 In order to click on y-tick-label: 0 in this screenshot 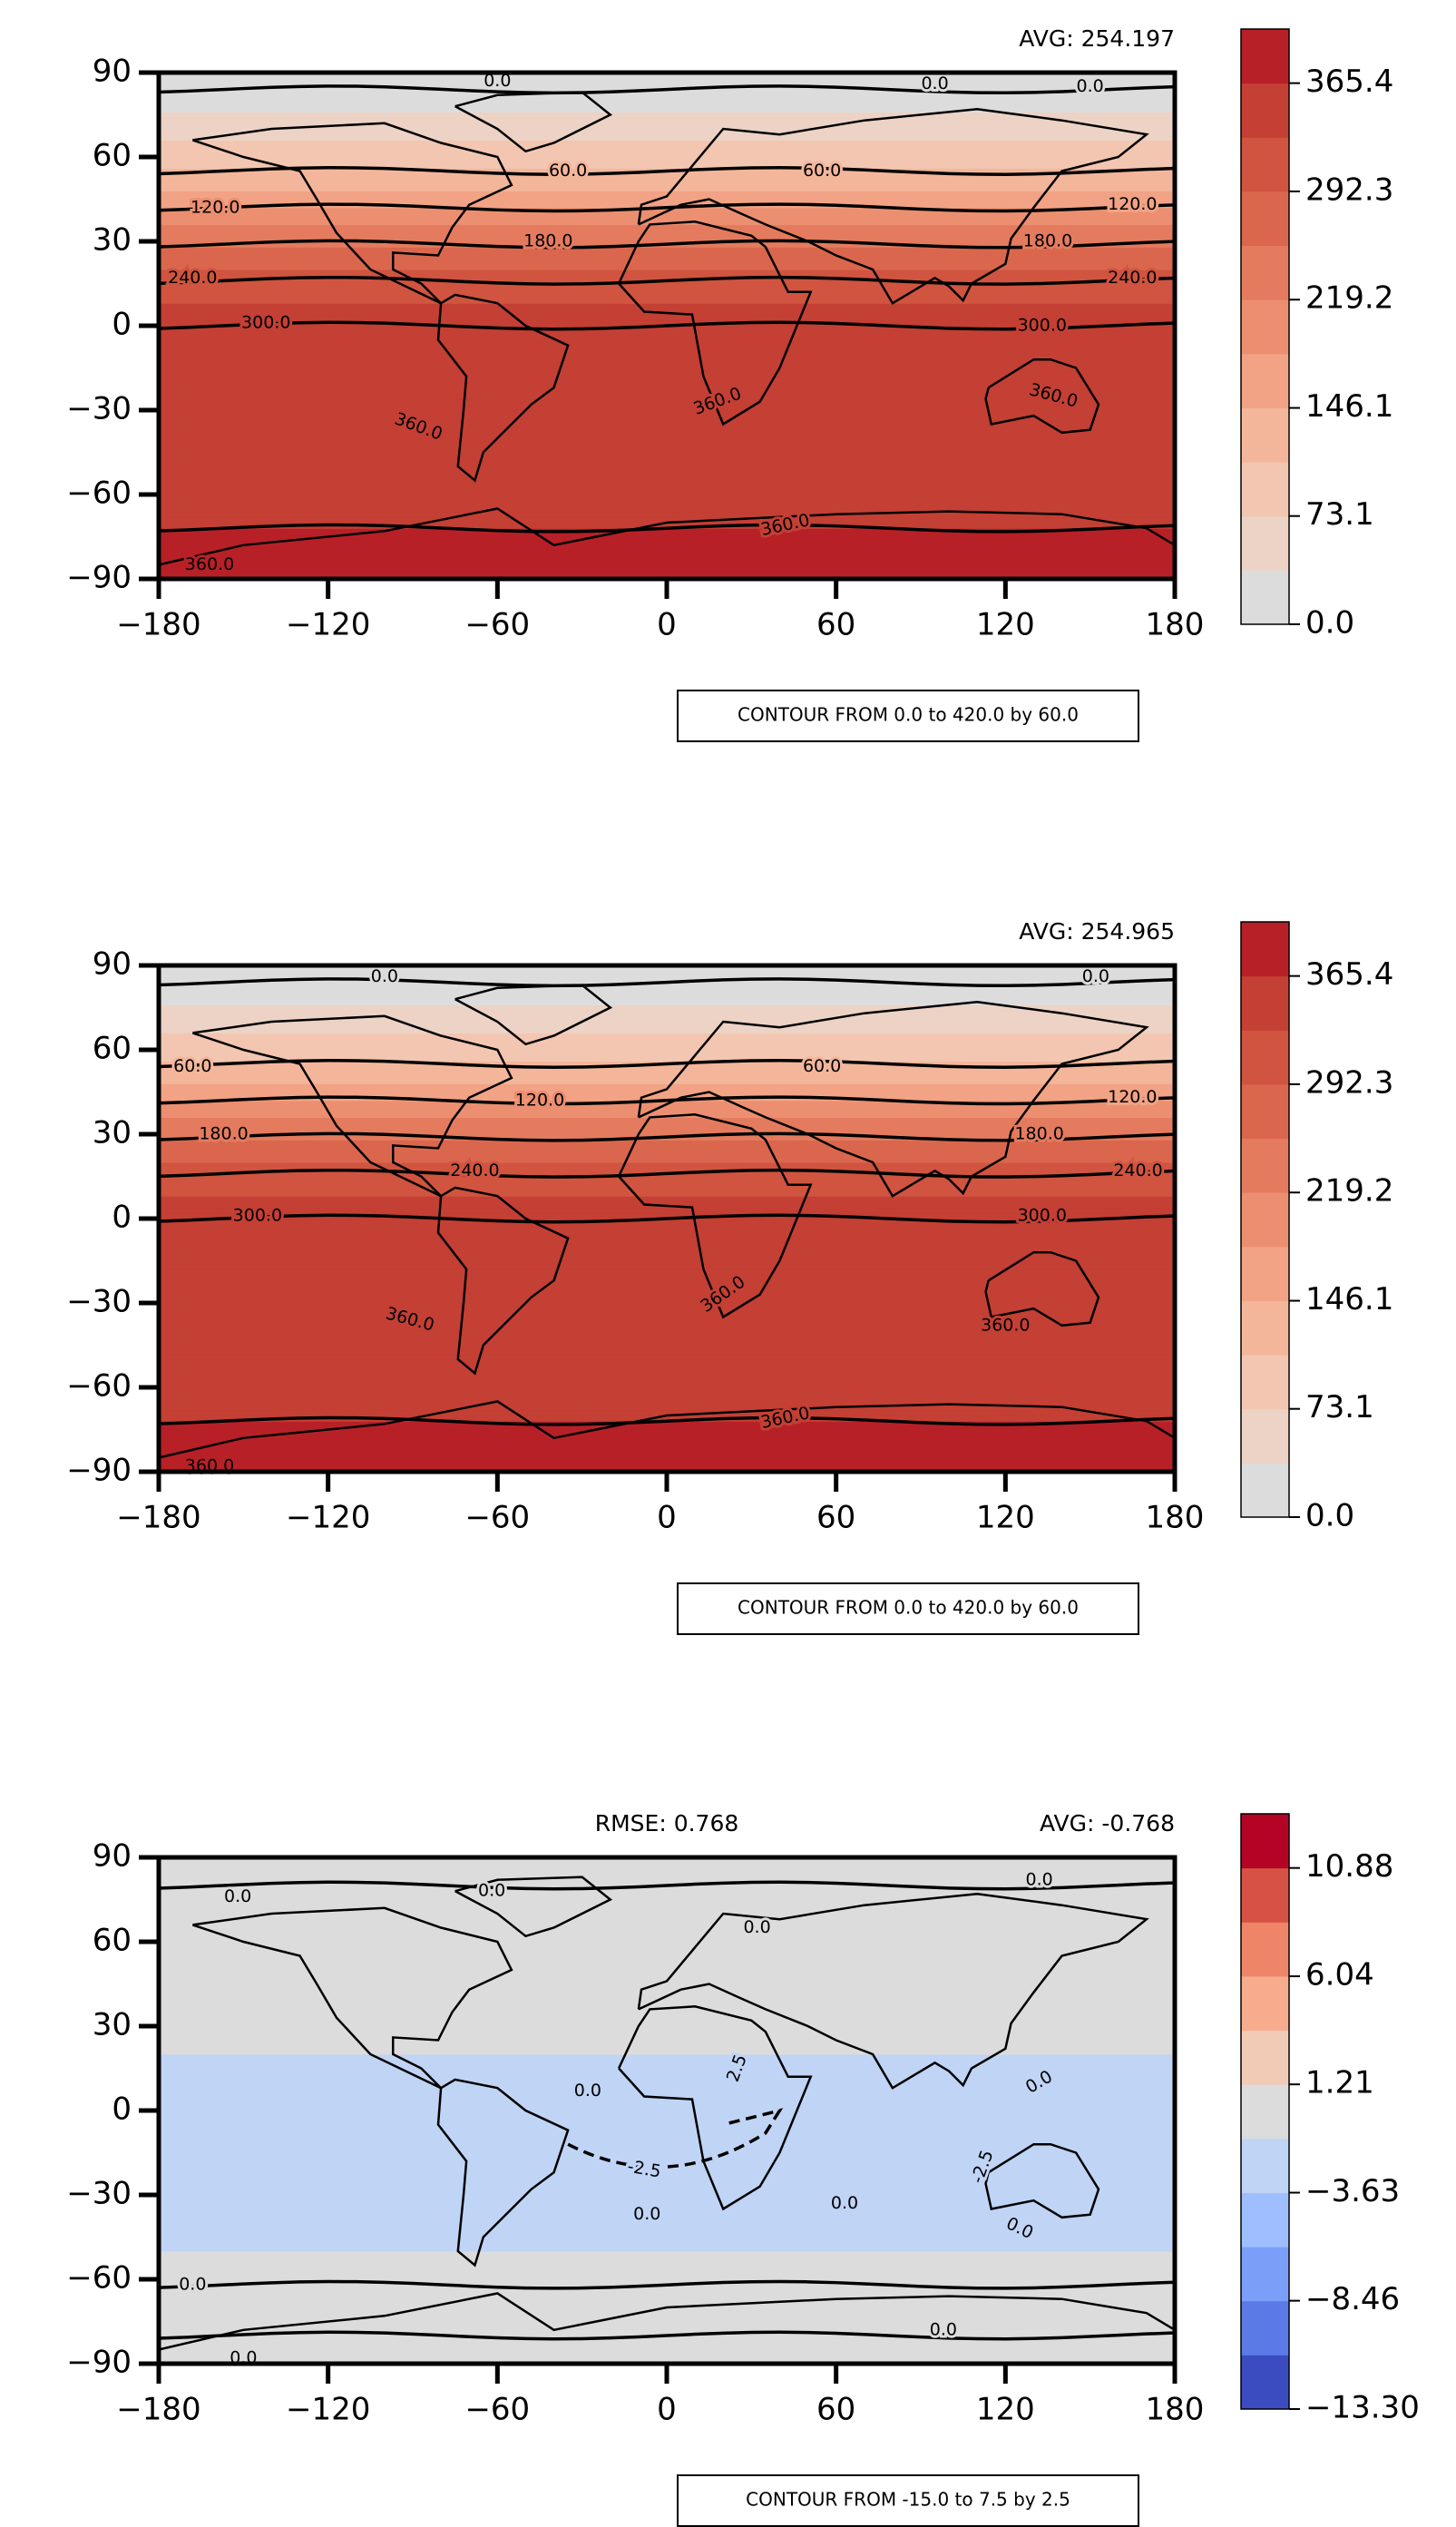, I will do `click(122, 1218)`.